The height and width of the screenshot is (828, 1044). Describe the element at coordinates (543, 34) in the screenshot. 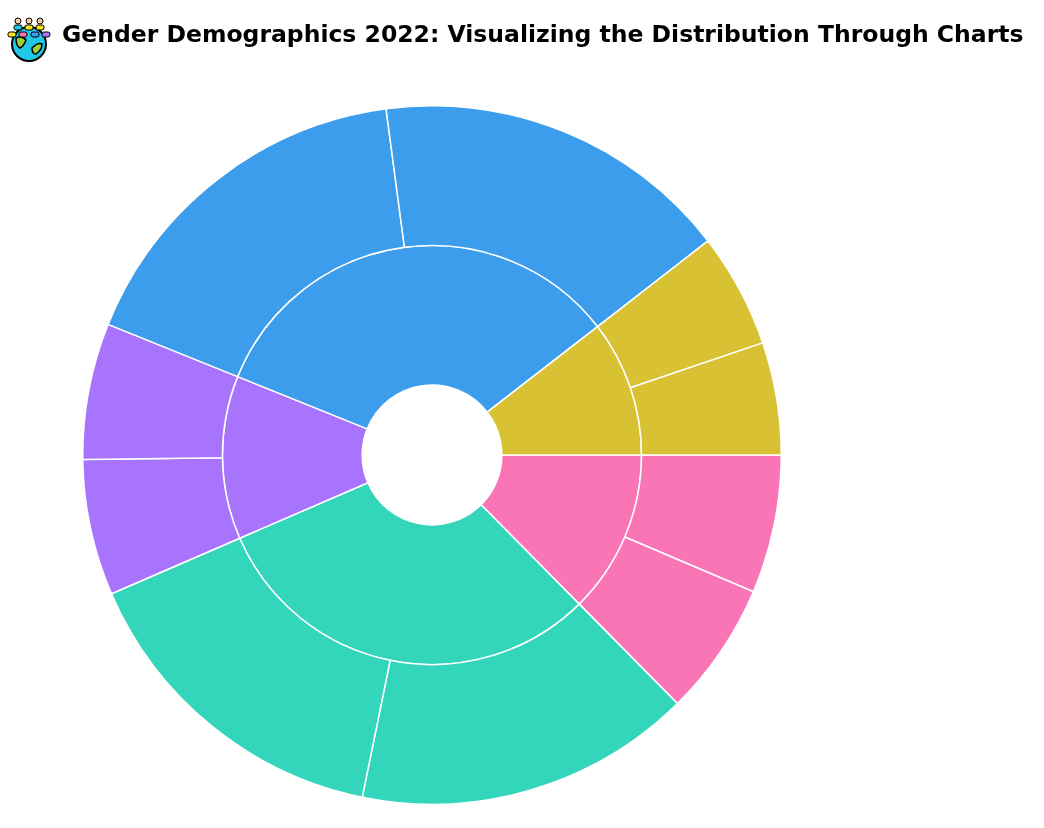

I see `chart-title: Gender Demographics 2022: Visualizing the Distribution Through Charts` at that location.